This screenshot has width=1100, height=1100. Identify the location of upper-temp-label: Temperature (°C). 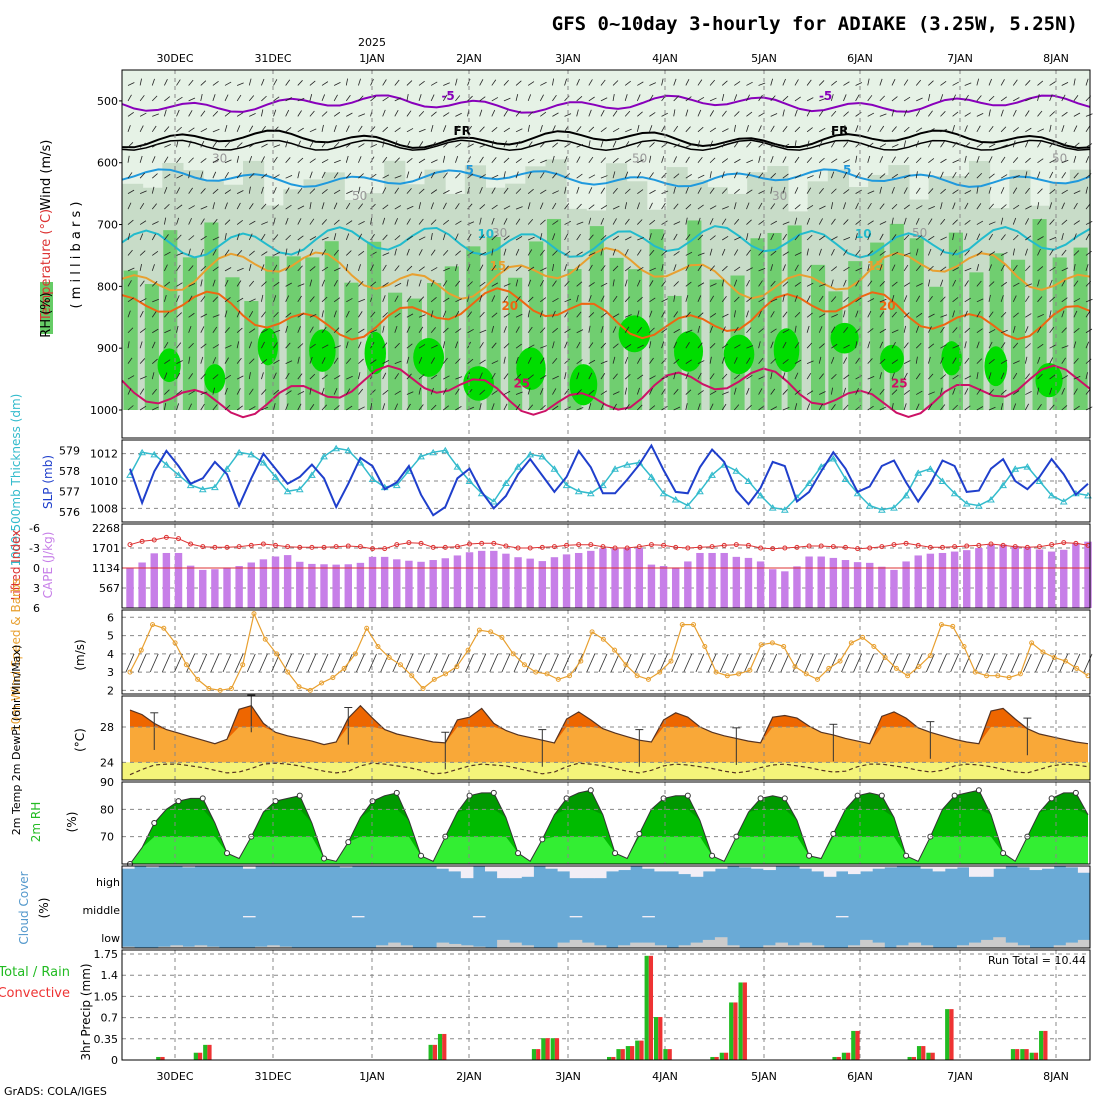
(46, 265).